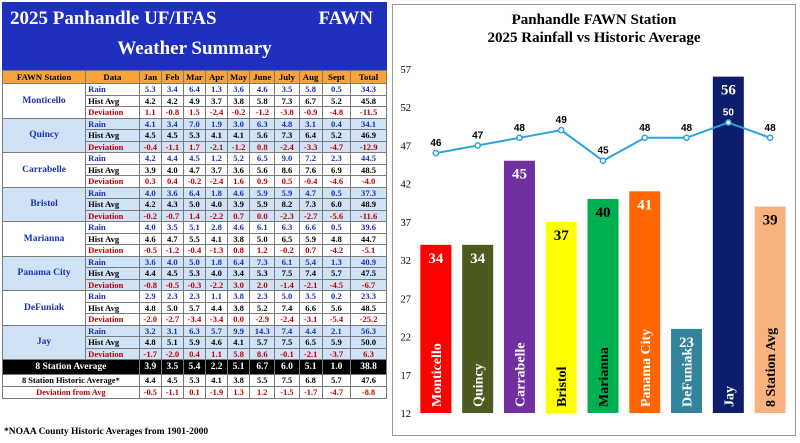 This screenshot has width=800, height=443. I want to click on table-subtitle: Weather Summary, so click(194, 48).